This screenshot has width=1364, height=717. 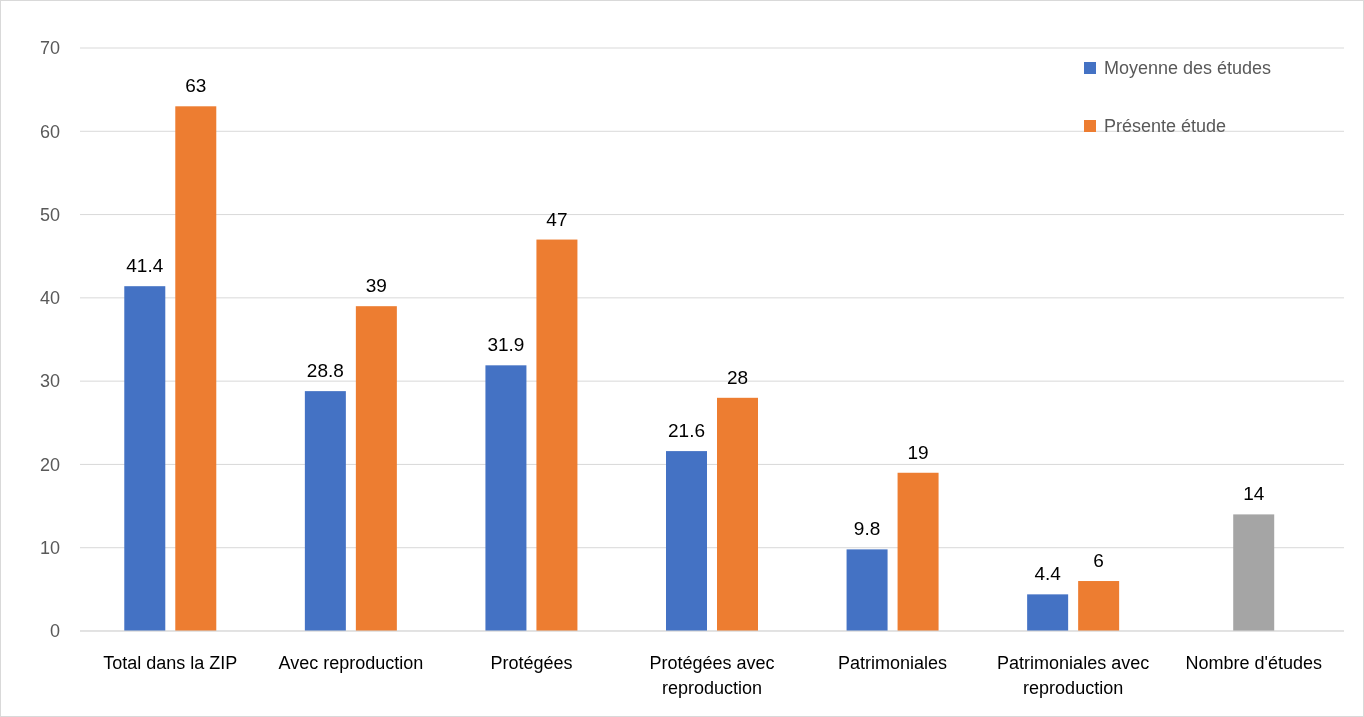 What do you see at coordinates (1253, 663) in the screenshot?
I see `x-tick-label: Nombre d'études` at bounding box center [1253, 663].